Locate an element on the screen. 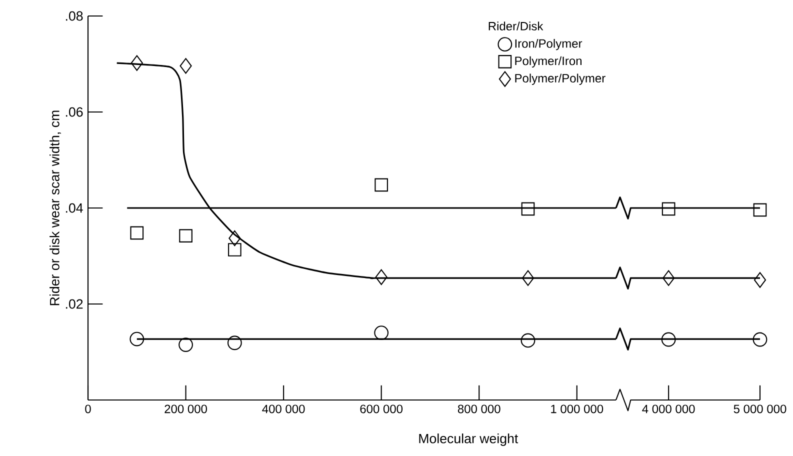 Image resolution: width=793 pixels, height=456 pixels. legend-label: Polymer/Iron is located at coordinates (548, 62).